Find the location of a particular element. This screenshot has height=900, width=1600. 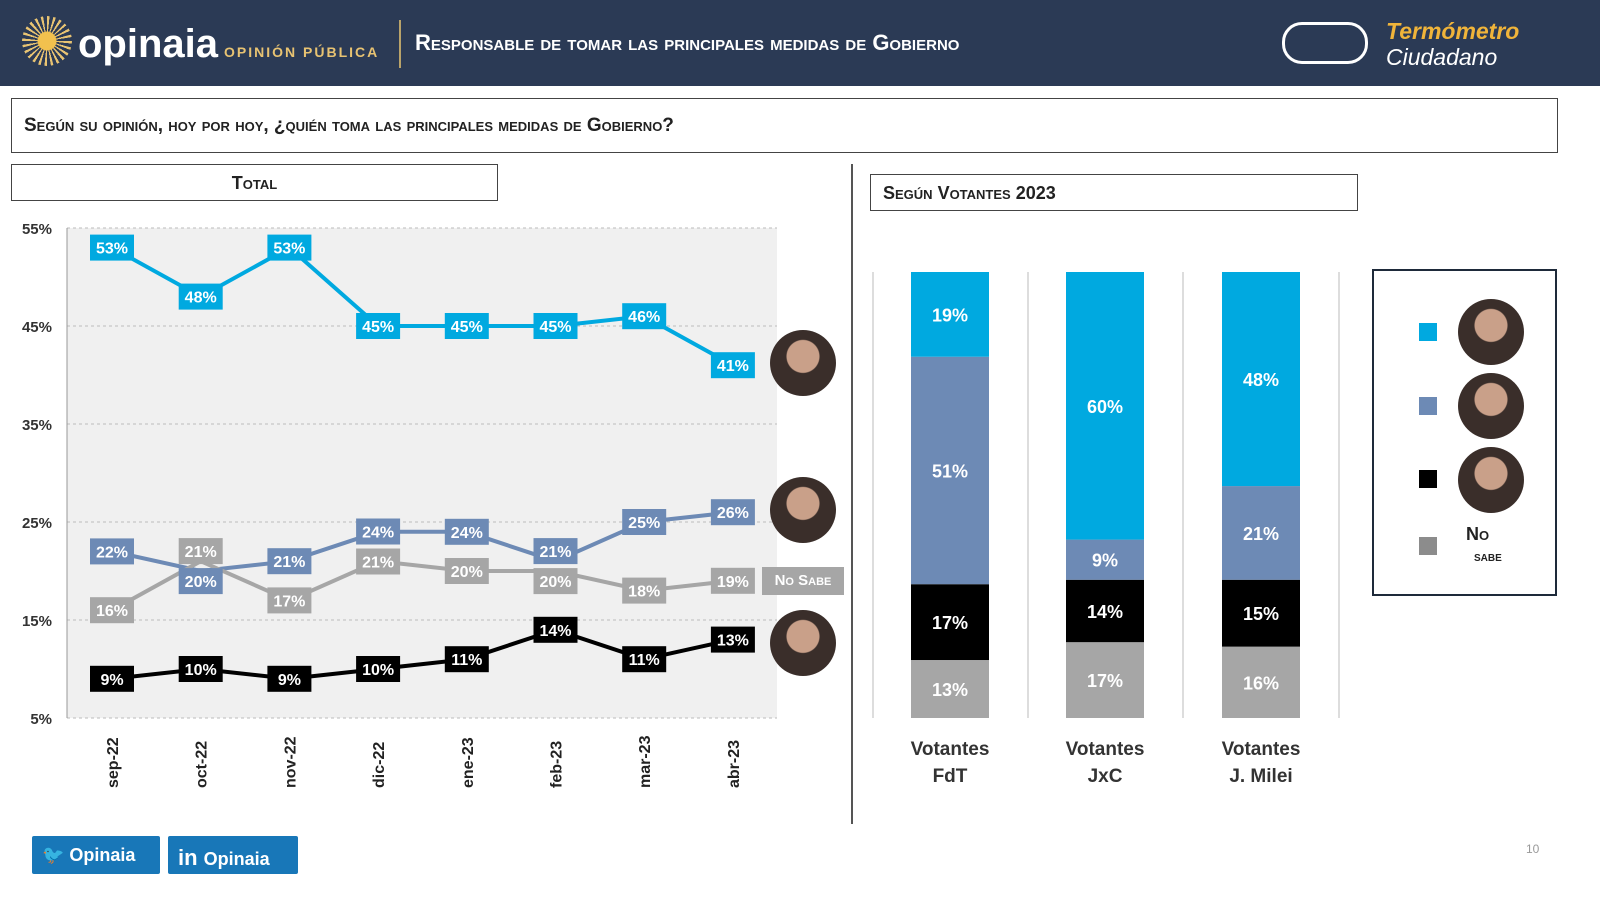

y-tick-label: 15% is located at coordinates (37, 621).